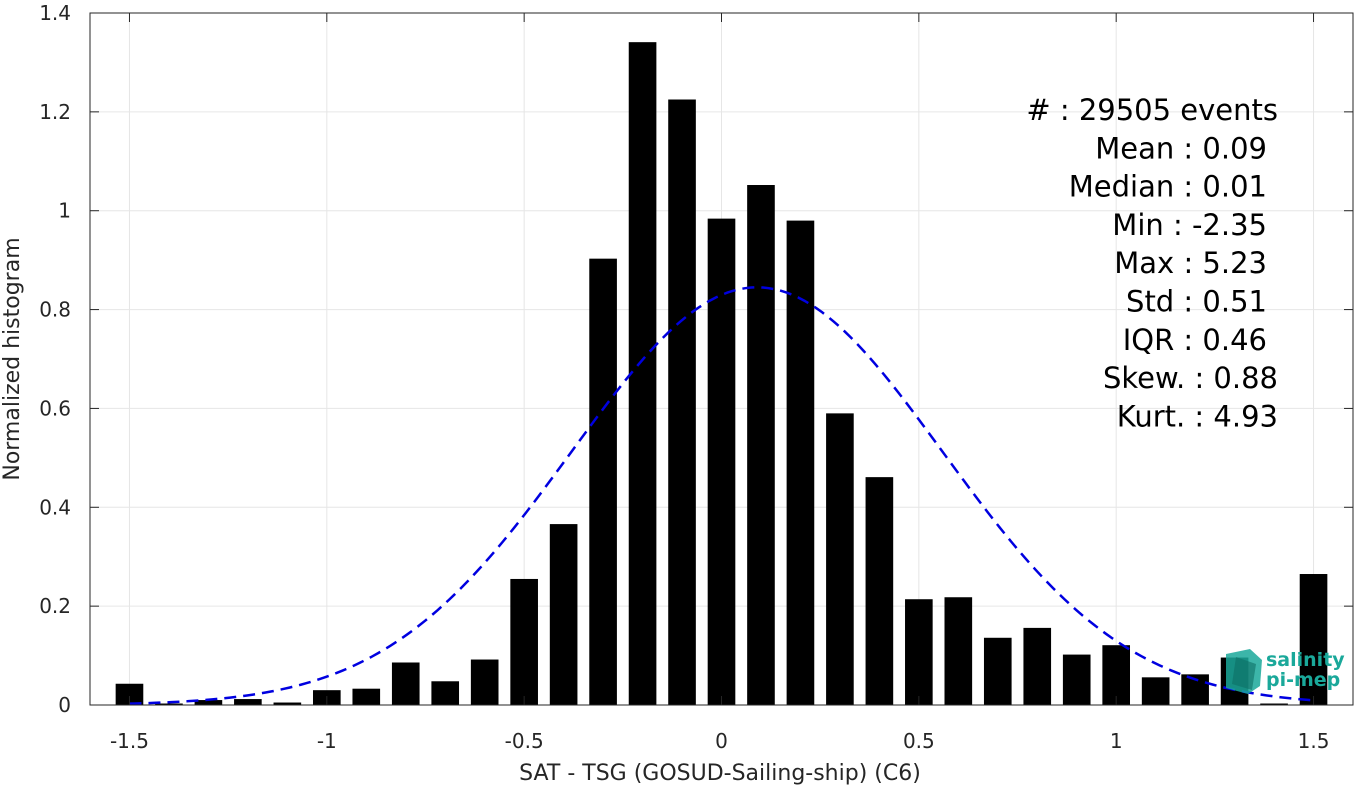  What do you see at coordinates (55, 408) in the screenshot?
I see `y-tick-label: 0.6` at bounding box center [55, 408].